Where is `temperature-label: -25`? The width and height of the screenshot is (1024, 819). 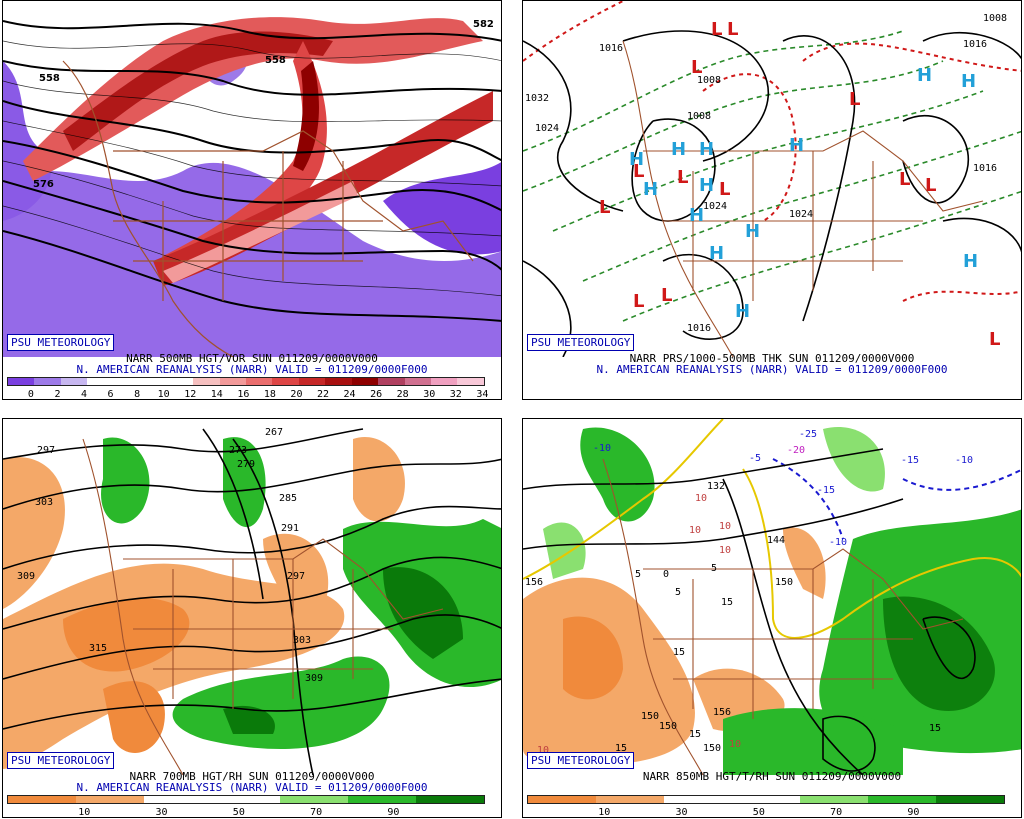
temperature-label: -25 is located at coordinates (808, 434).